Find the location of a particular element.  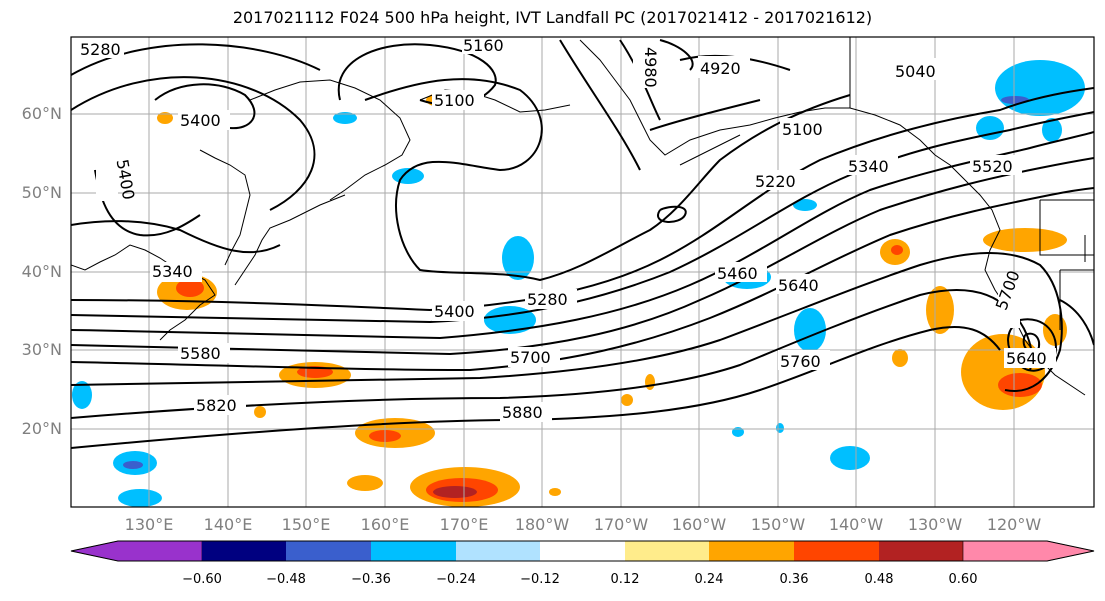

lon-label: 130°W is located at coordinates (935, 524).